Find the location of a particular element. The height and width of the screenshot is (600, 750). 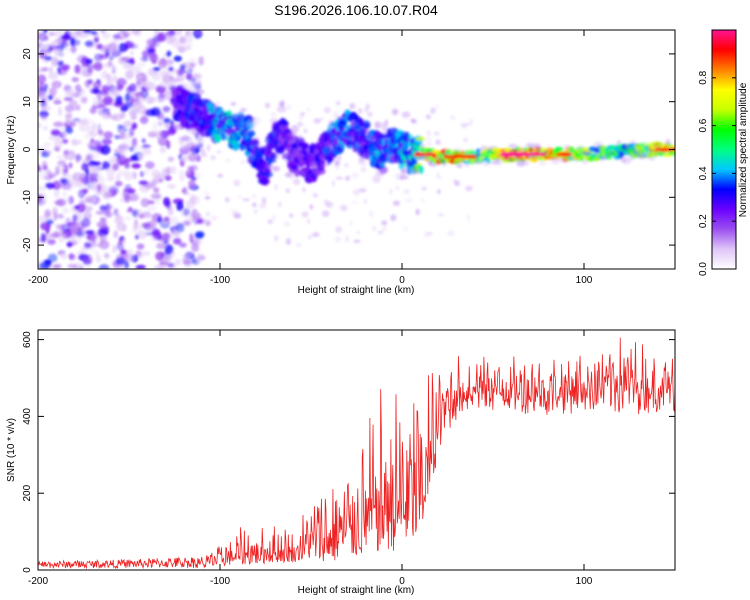

spectrogram-ylabel: Frequency (Hz) is located at coordinates (11, 150).